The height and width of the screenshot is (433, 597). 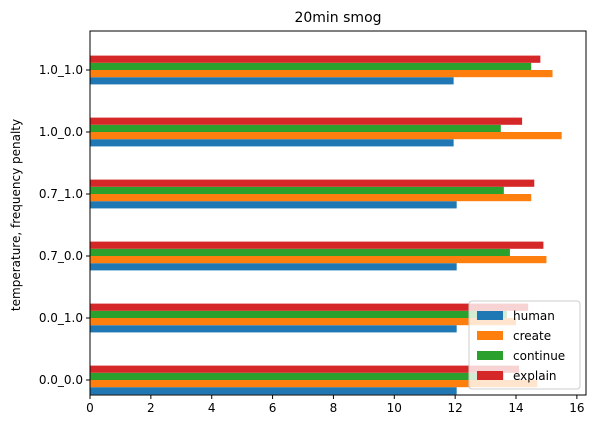 I want to click on bar-create-1.0_1.0, so click(x=321, y=74).